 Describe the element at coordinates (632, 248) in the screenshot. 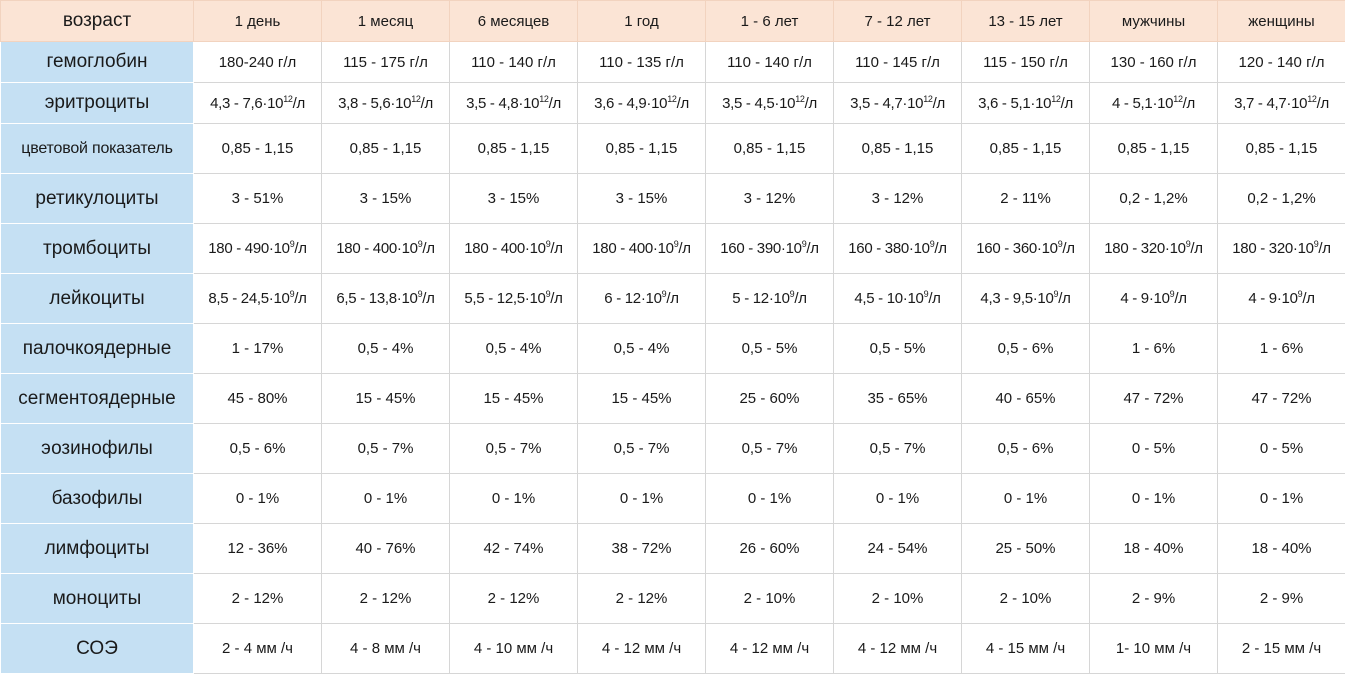

I see `cell-value: 180 - 400·10` at that location.